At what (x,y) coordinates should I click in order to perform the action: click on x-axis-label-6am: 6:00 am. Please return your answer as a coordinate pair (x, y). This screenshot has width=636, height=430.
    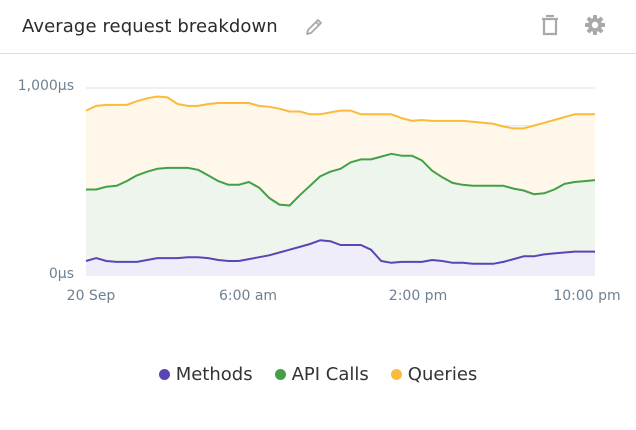
    Looking at the image, I should click on (248, 296).